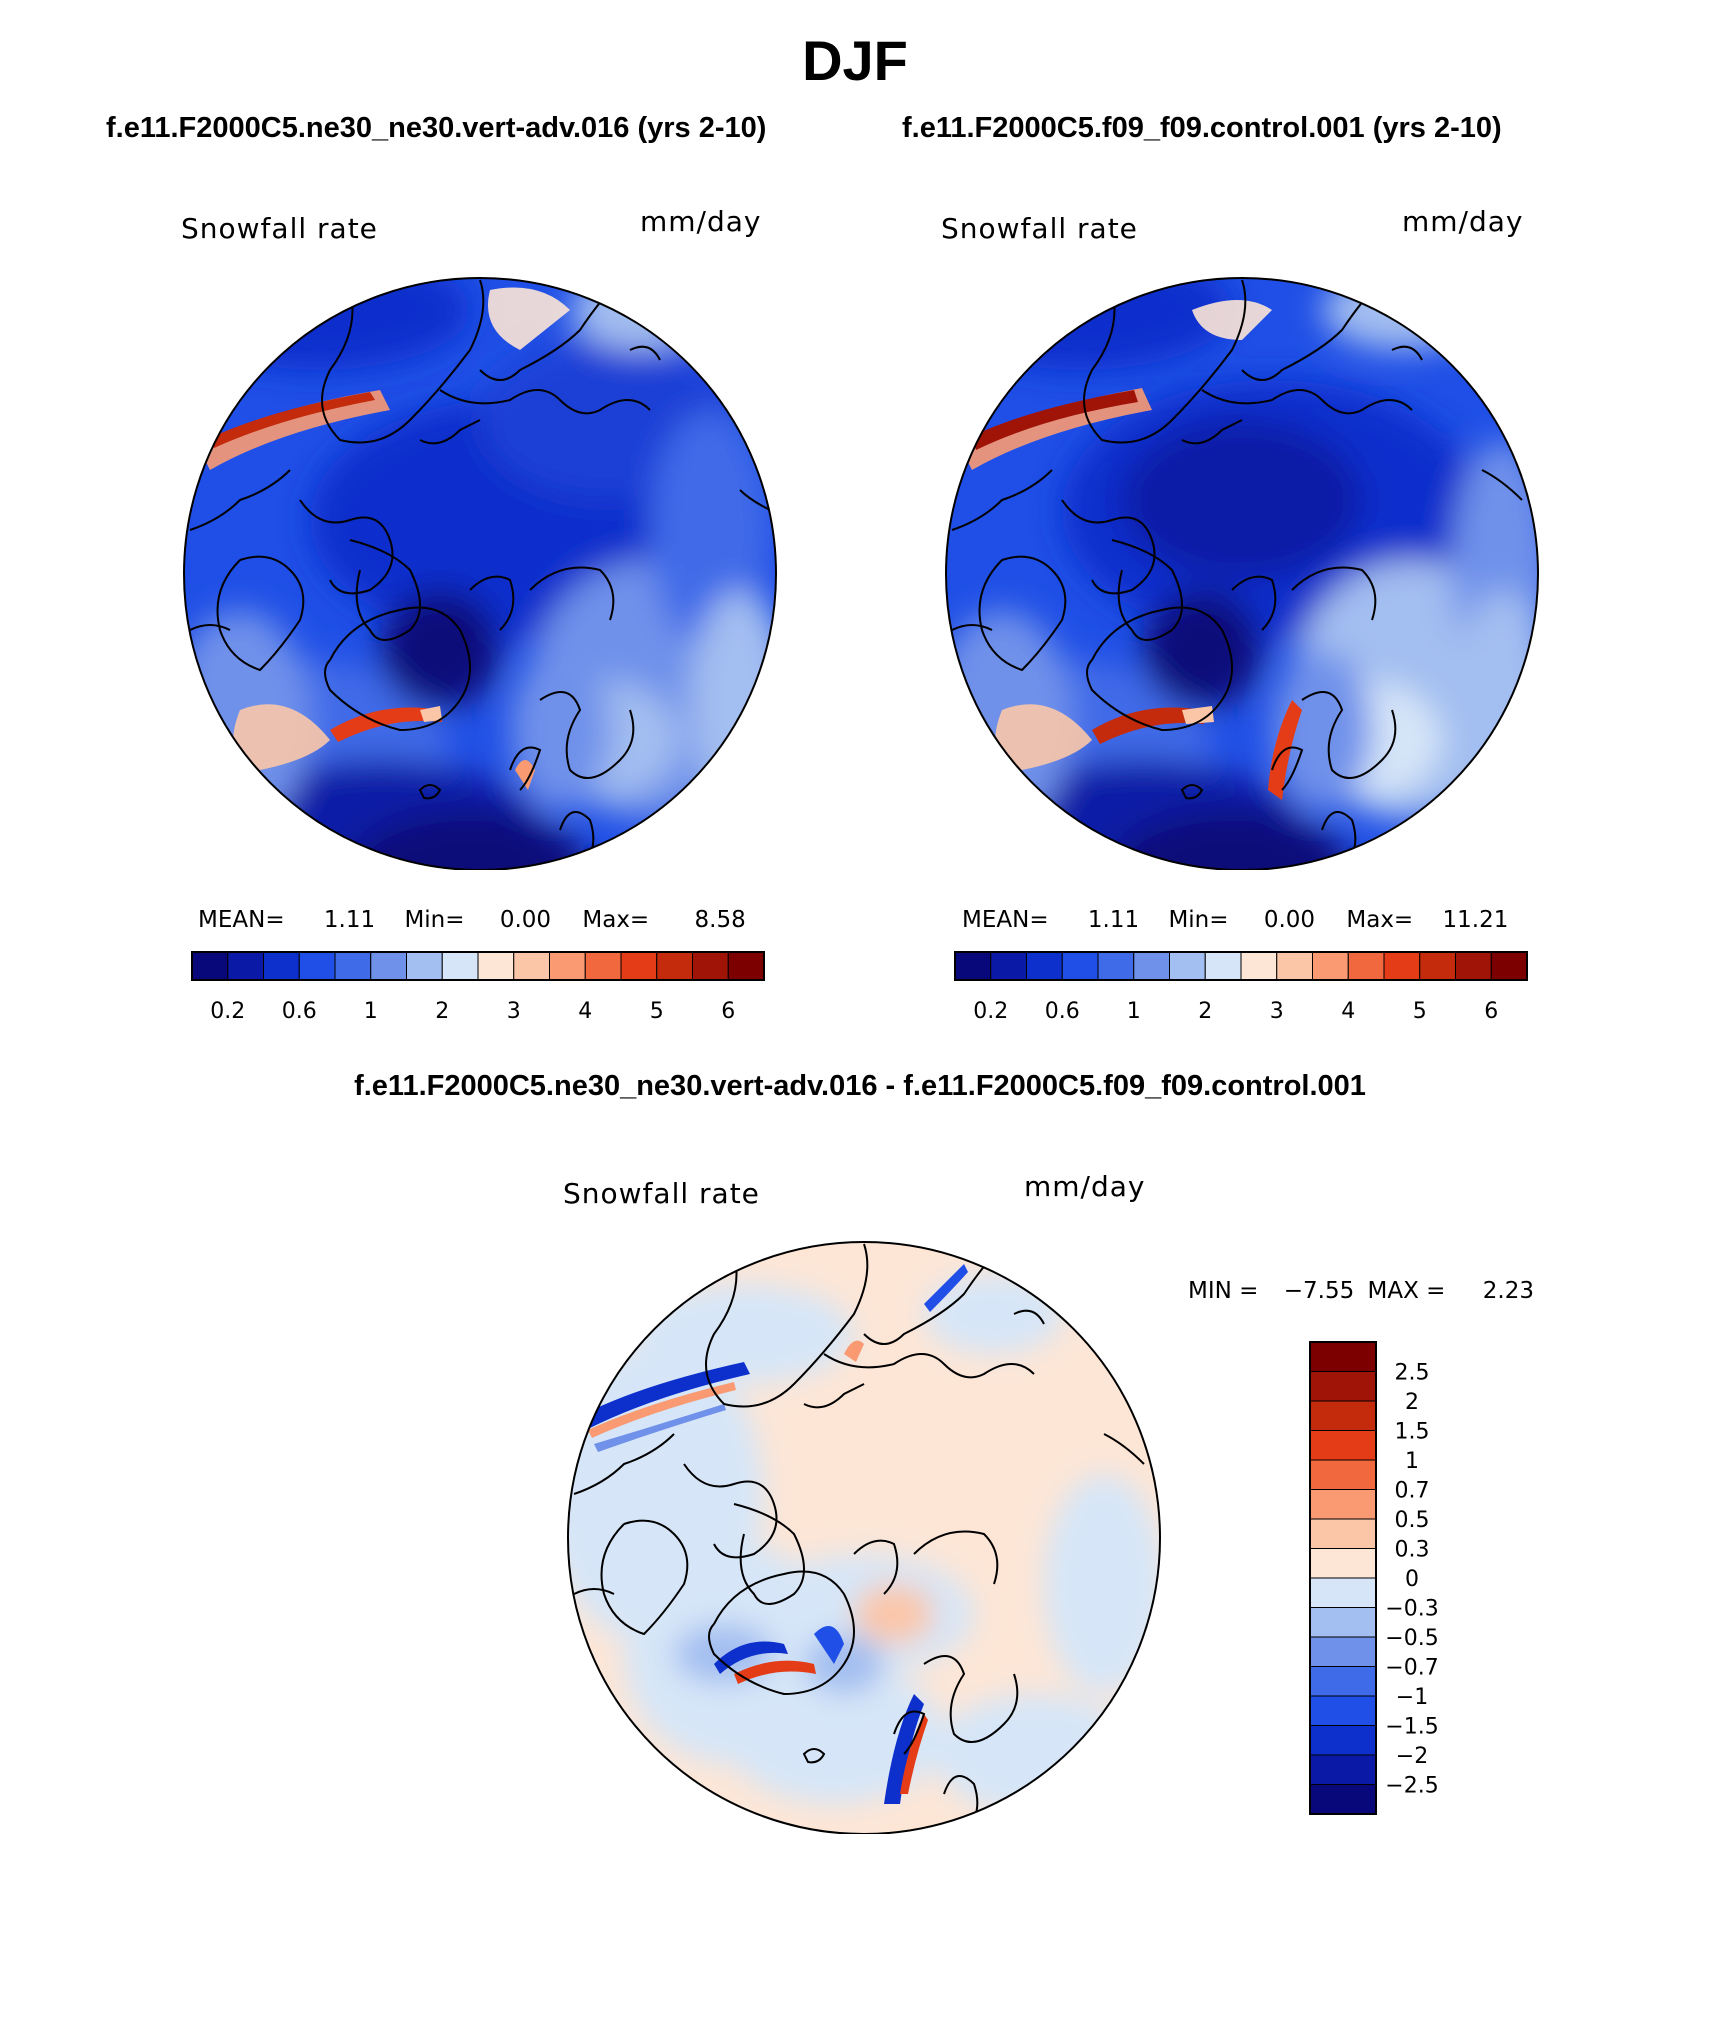 The width and height of the screenshot is (1710, 2041). Describe the element at coordinates (1475, 920) in the screenshot. I see `right-max-value: 11.21` at that location.